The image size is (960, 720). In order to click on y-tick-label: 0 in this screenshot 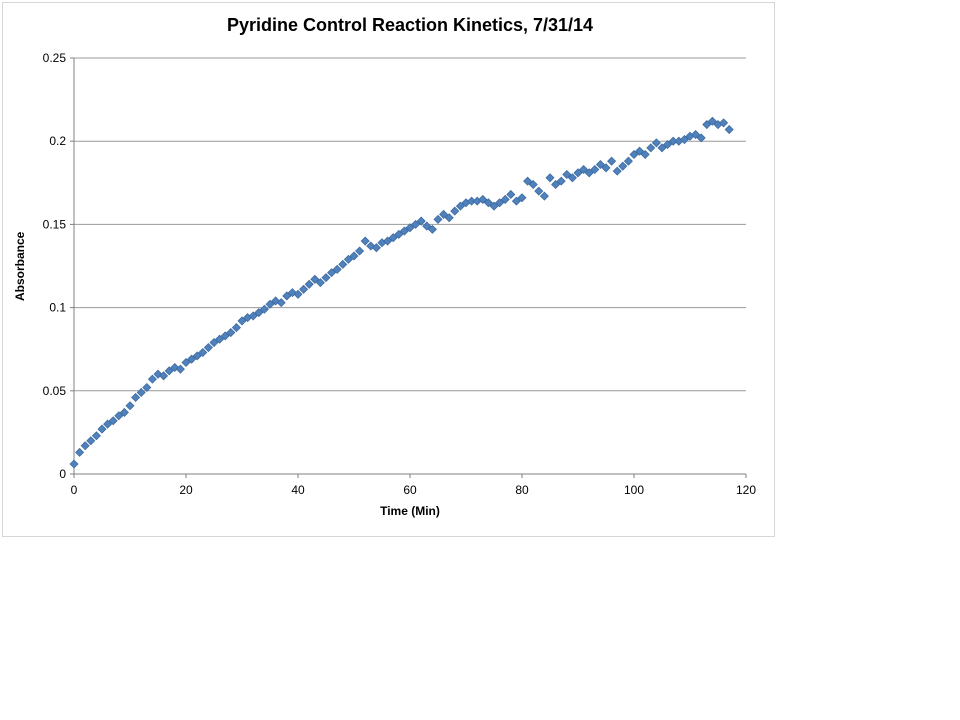, I will do `click(62, 474)`.